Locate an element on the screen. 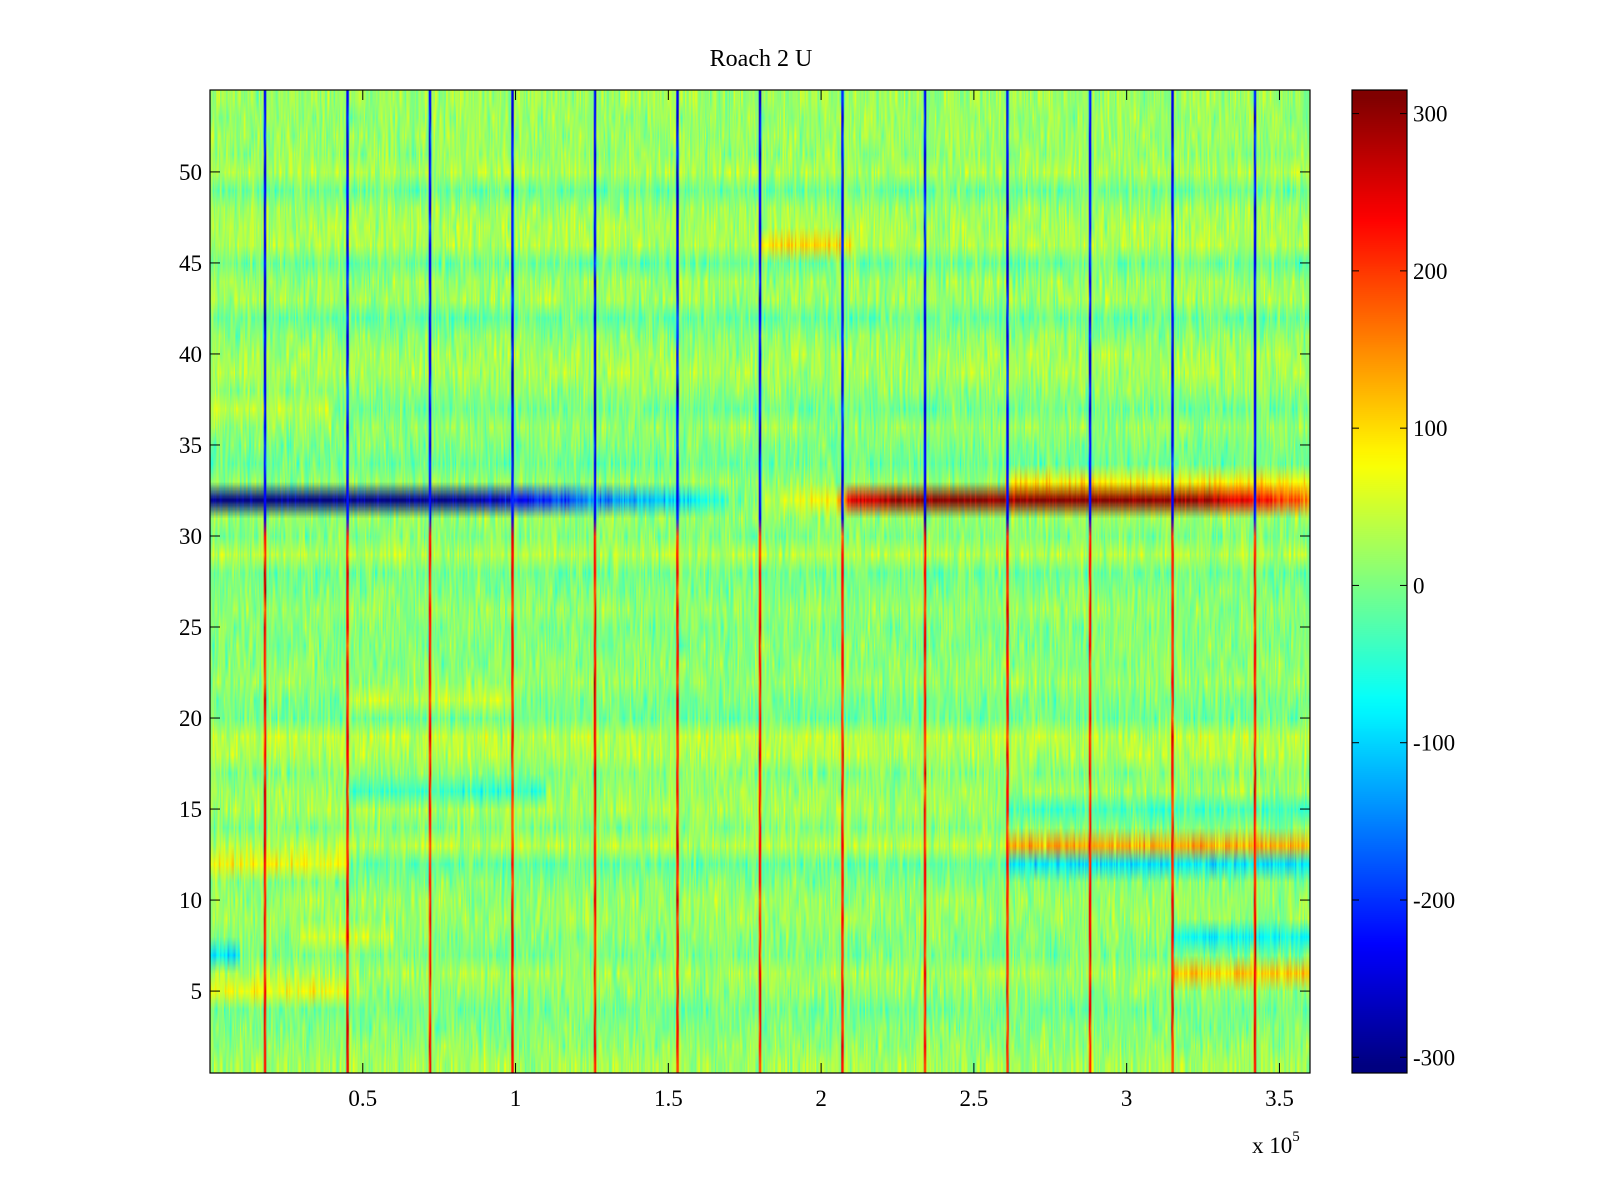 This screenshot has width=1600, height=1200. x-multiplier-label: x 105 is located at coordinates (1276, 1143).